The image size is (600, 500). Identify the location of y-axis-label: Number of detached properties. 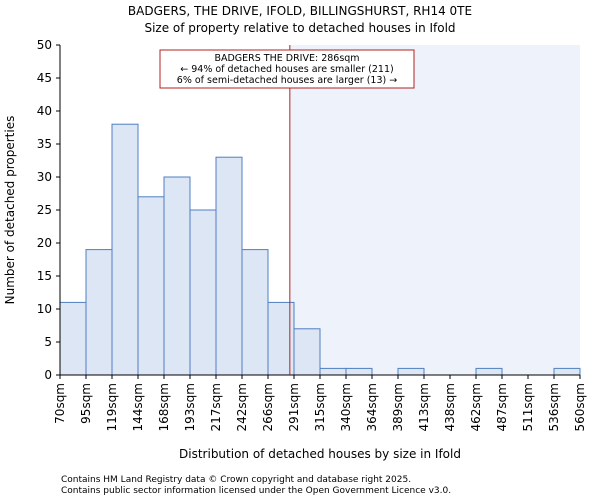
(10, 210).